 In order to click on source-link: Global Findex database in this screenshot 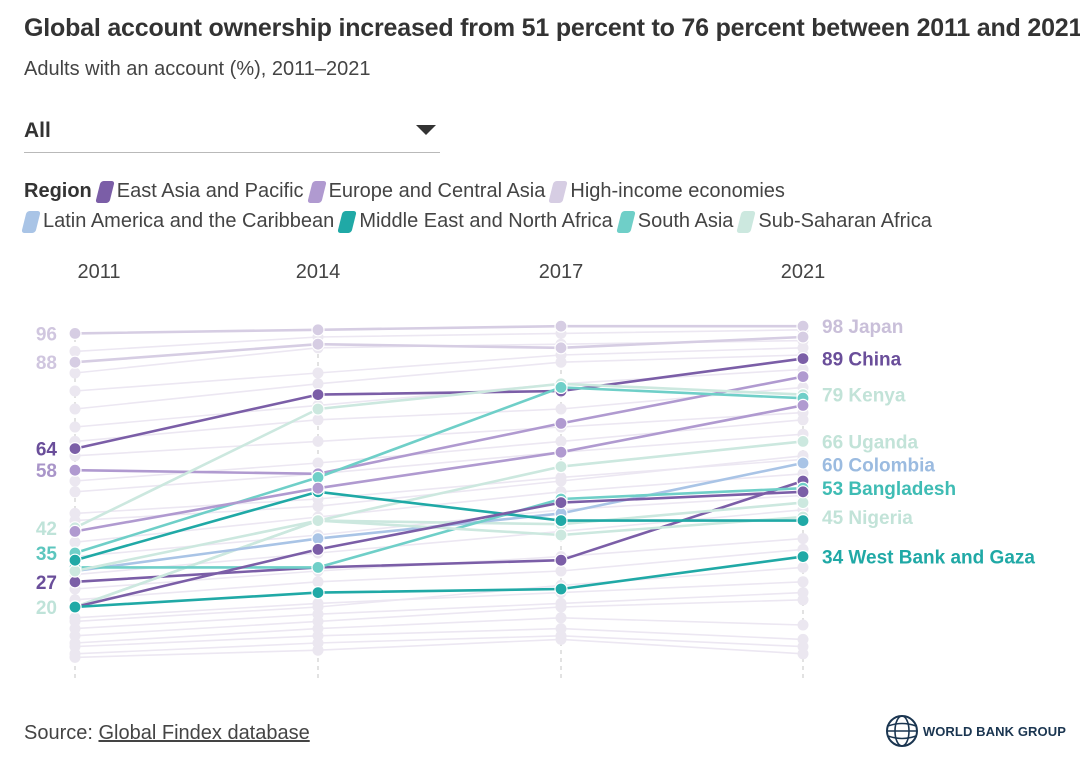, I will do `click(204, 733)`.